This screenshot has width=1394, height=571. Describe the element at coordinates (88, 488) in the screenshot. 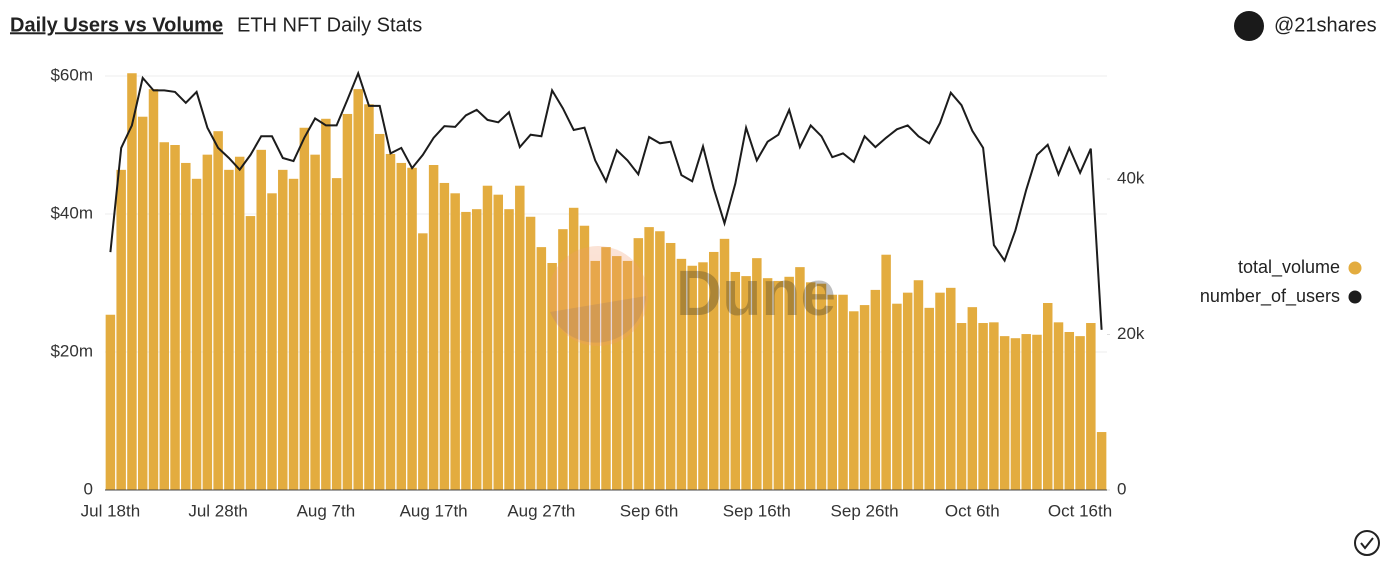

I see `y-tick-label: 0` at that location.